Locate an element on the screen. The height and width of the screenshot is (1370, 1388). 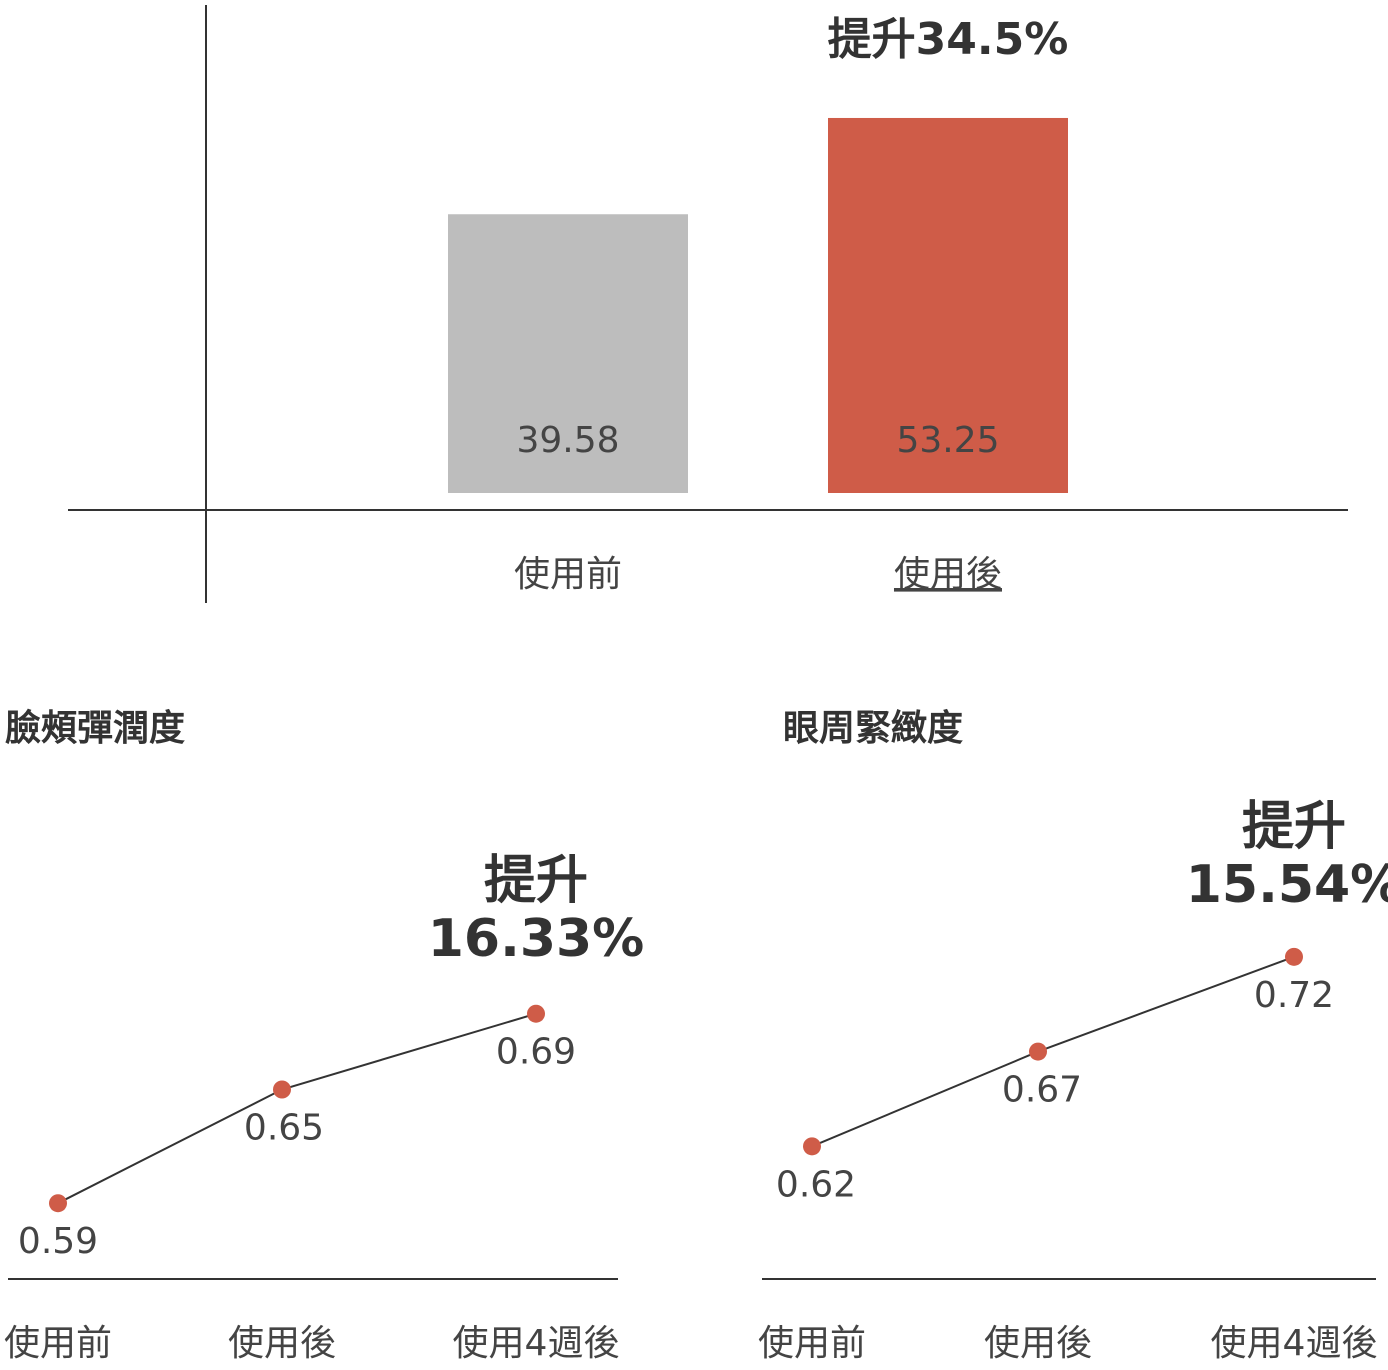
value-label: 0.65 is located at coordinates (284, 1128).